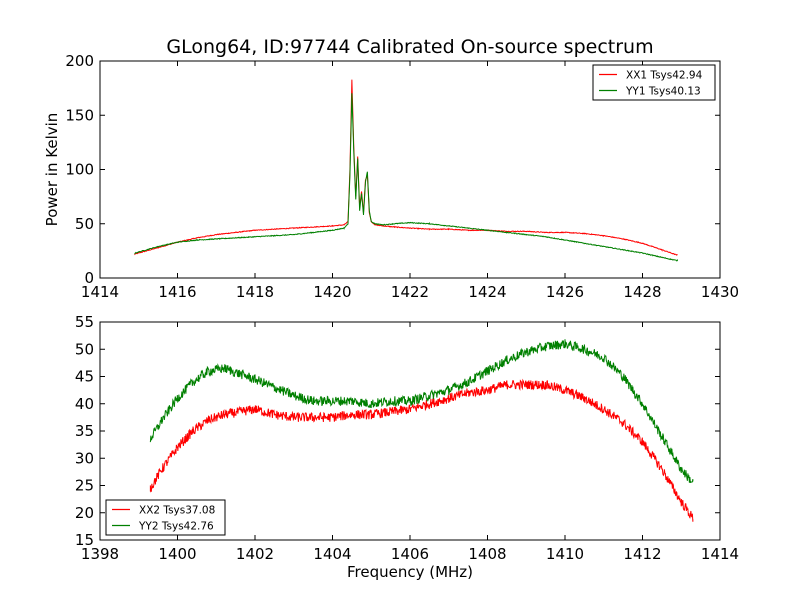 The width and height of the screenshot is (800, 600). What do you see at coordinates (177, 292) in the screenshot?
I see `x-tick-label: 1416` at bounding box center [177, 292].